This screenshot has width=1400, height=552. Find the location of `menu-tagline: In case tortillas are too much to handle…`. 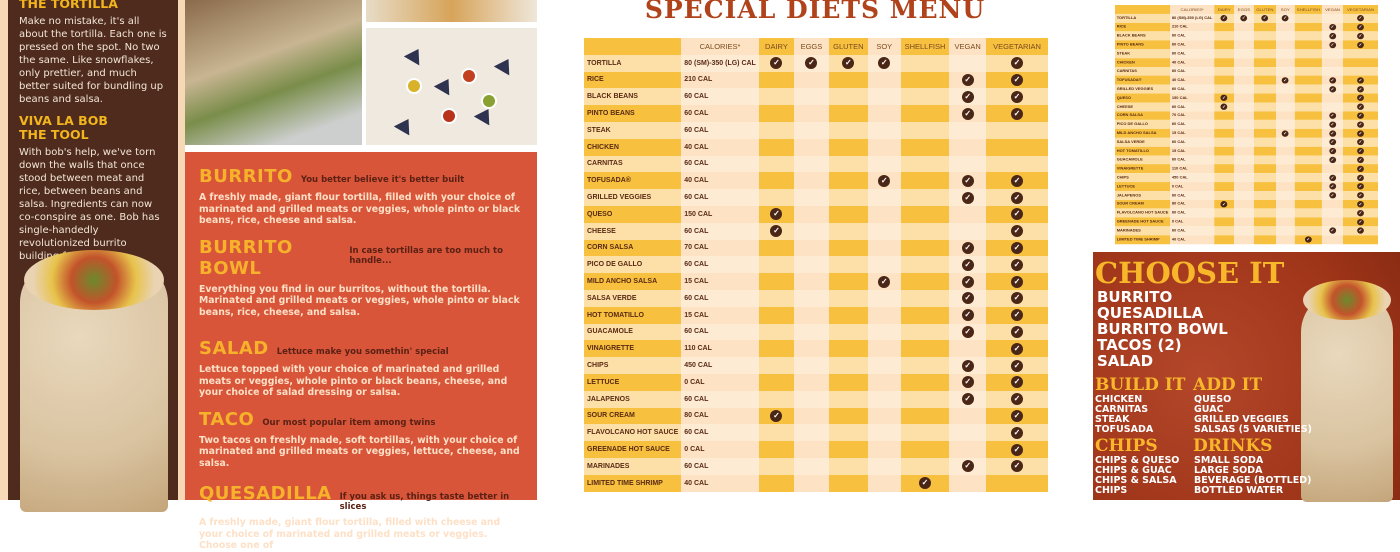

menu-tagline: In case tortillas are too much to handle… is located at coordinates (426, 255).